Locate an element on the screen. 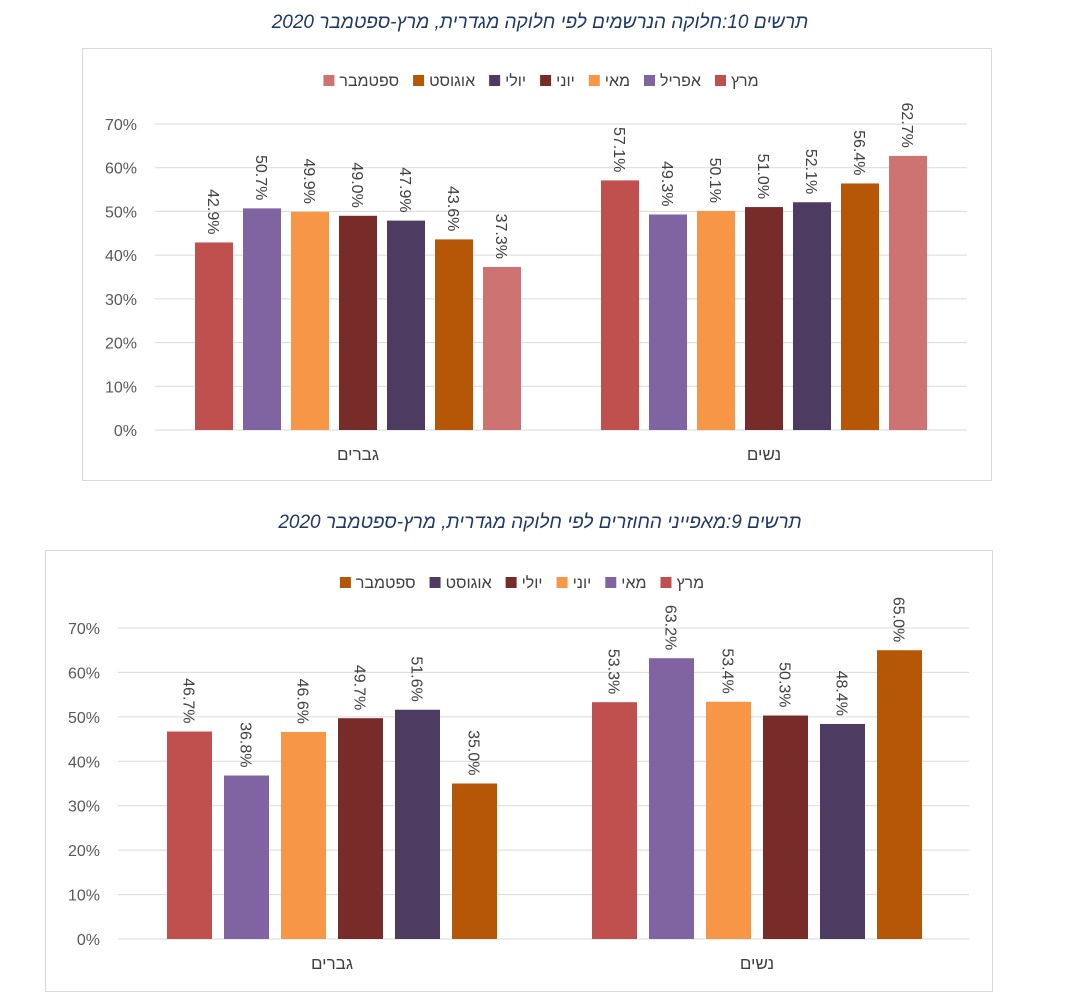 This screenshot has width=1080, height=1008. legend-label: ספטמבר is located at coordinates (369, 81).